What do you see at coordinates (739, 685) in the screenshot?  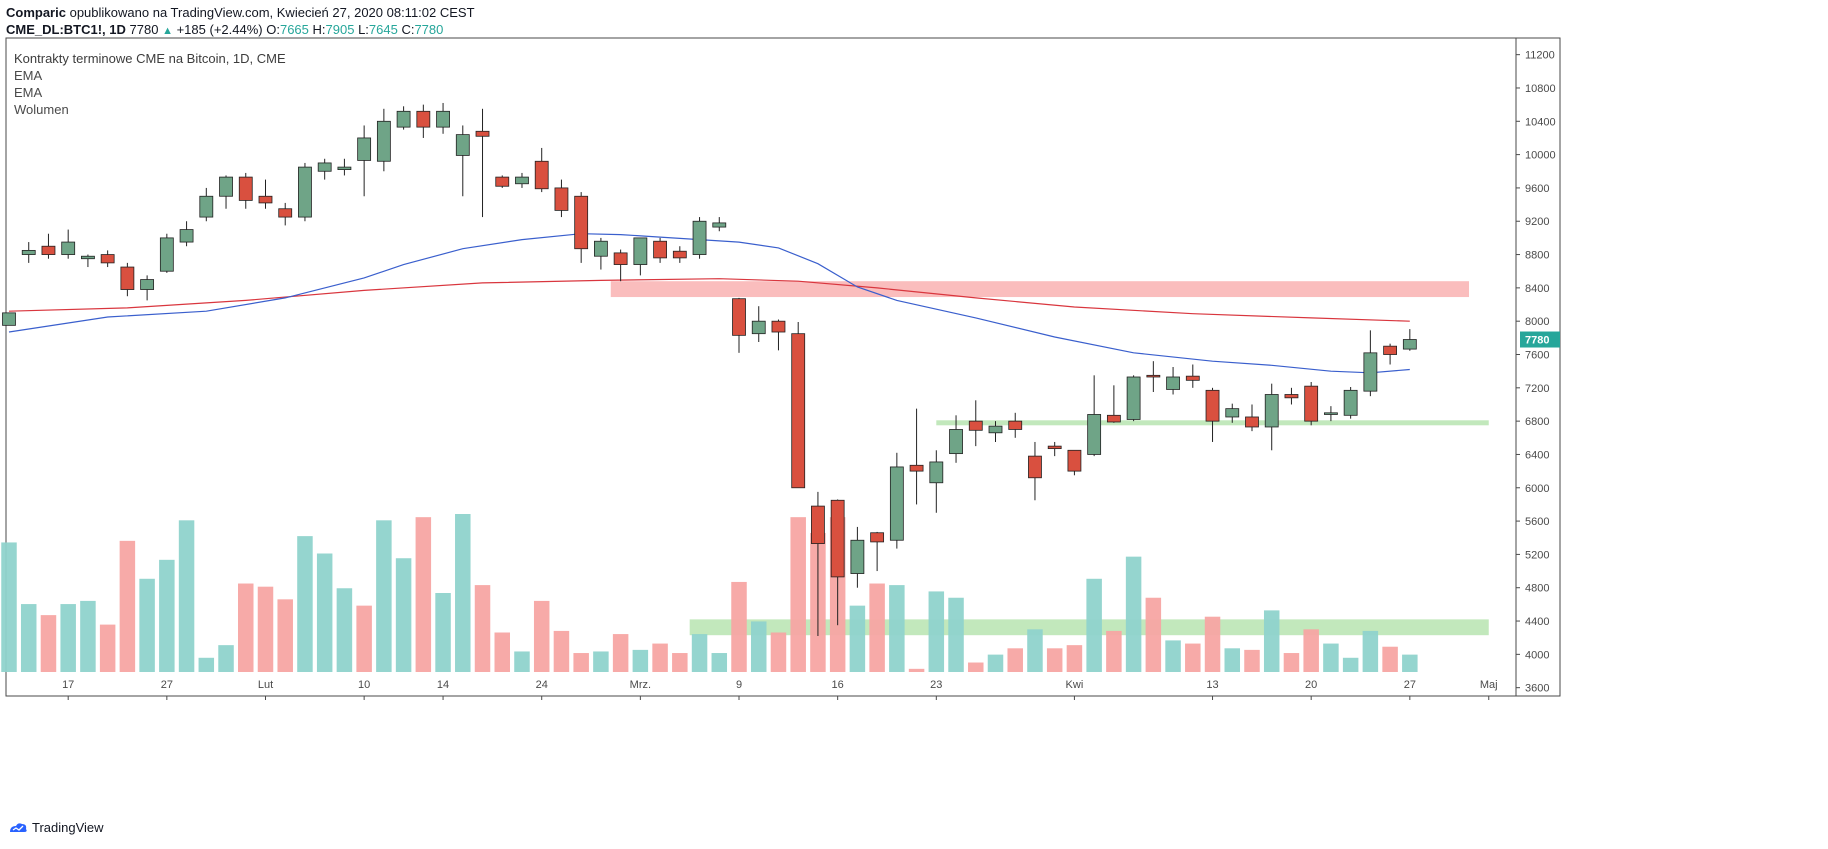 I see `time-tick-label: 9` at bounding box center [739, 685].